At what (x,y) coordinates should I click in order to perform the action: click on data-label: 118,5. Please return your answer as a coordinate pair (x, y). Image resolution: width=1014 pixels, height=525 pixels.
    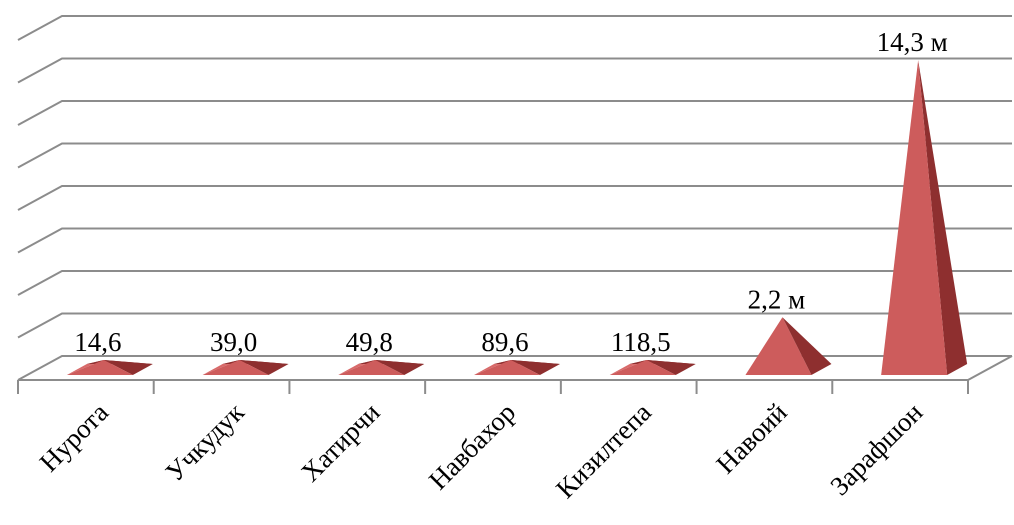
    Looking at the image, I should click on (641, 342).